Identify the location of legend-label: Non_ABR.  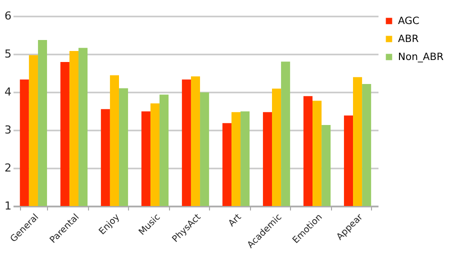
(421, 57).